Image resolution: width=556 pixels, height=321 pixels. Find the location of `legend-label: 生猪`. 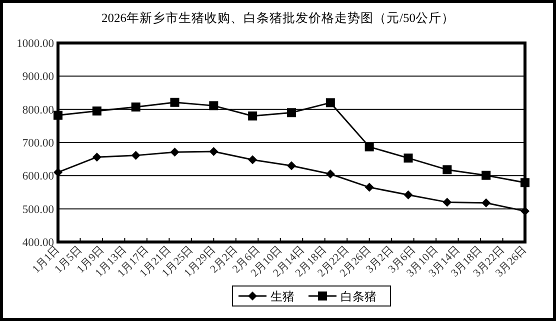

legend-label: 生猪 is located at coordinates (282, 297).